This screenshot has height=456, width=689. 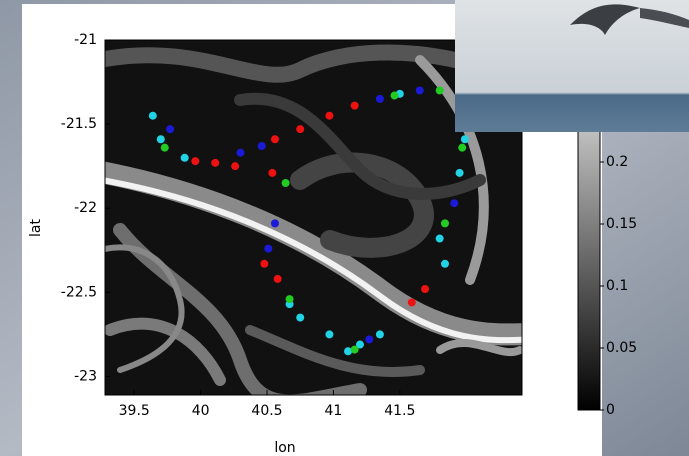 What do you see at coordinates (85, 40) in the screenshot?
I see `y-tick-label: -21` at bounding box center [85, 40].